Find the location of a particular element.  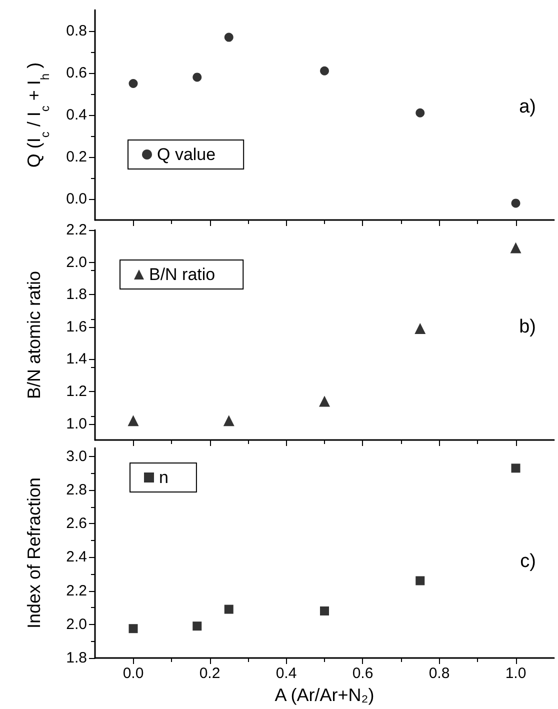

y-tick-label: 0.0 is located at coordinates (76, 199).